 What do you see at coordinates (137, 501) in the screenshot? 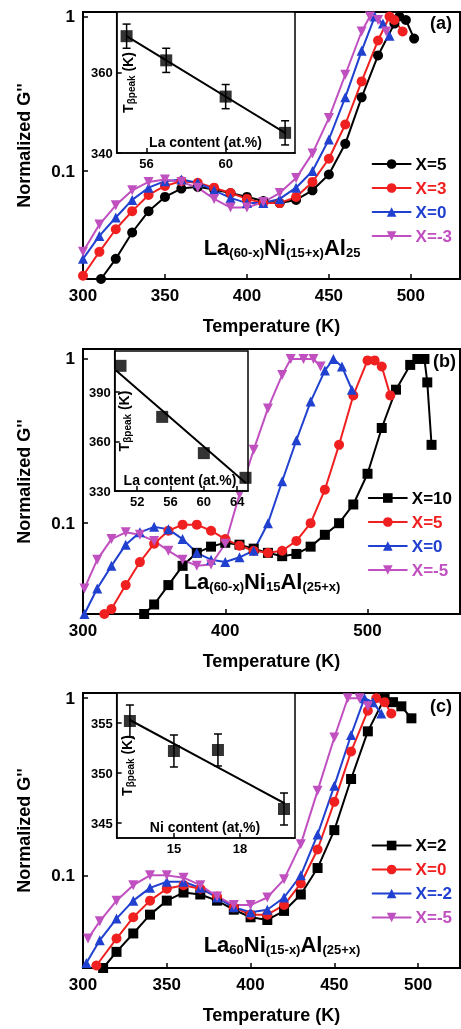
I see `x-tick-label: 52` at bounding box center [137, 501].